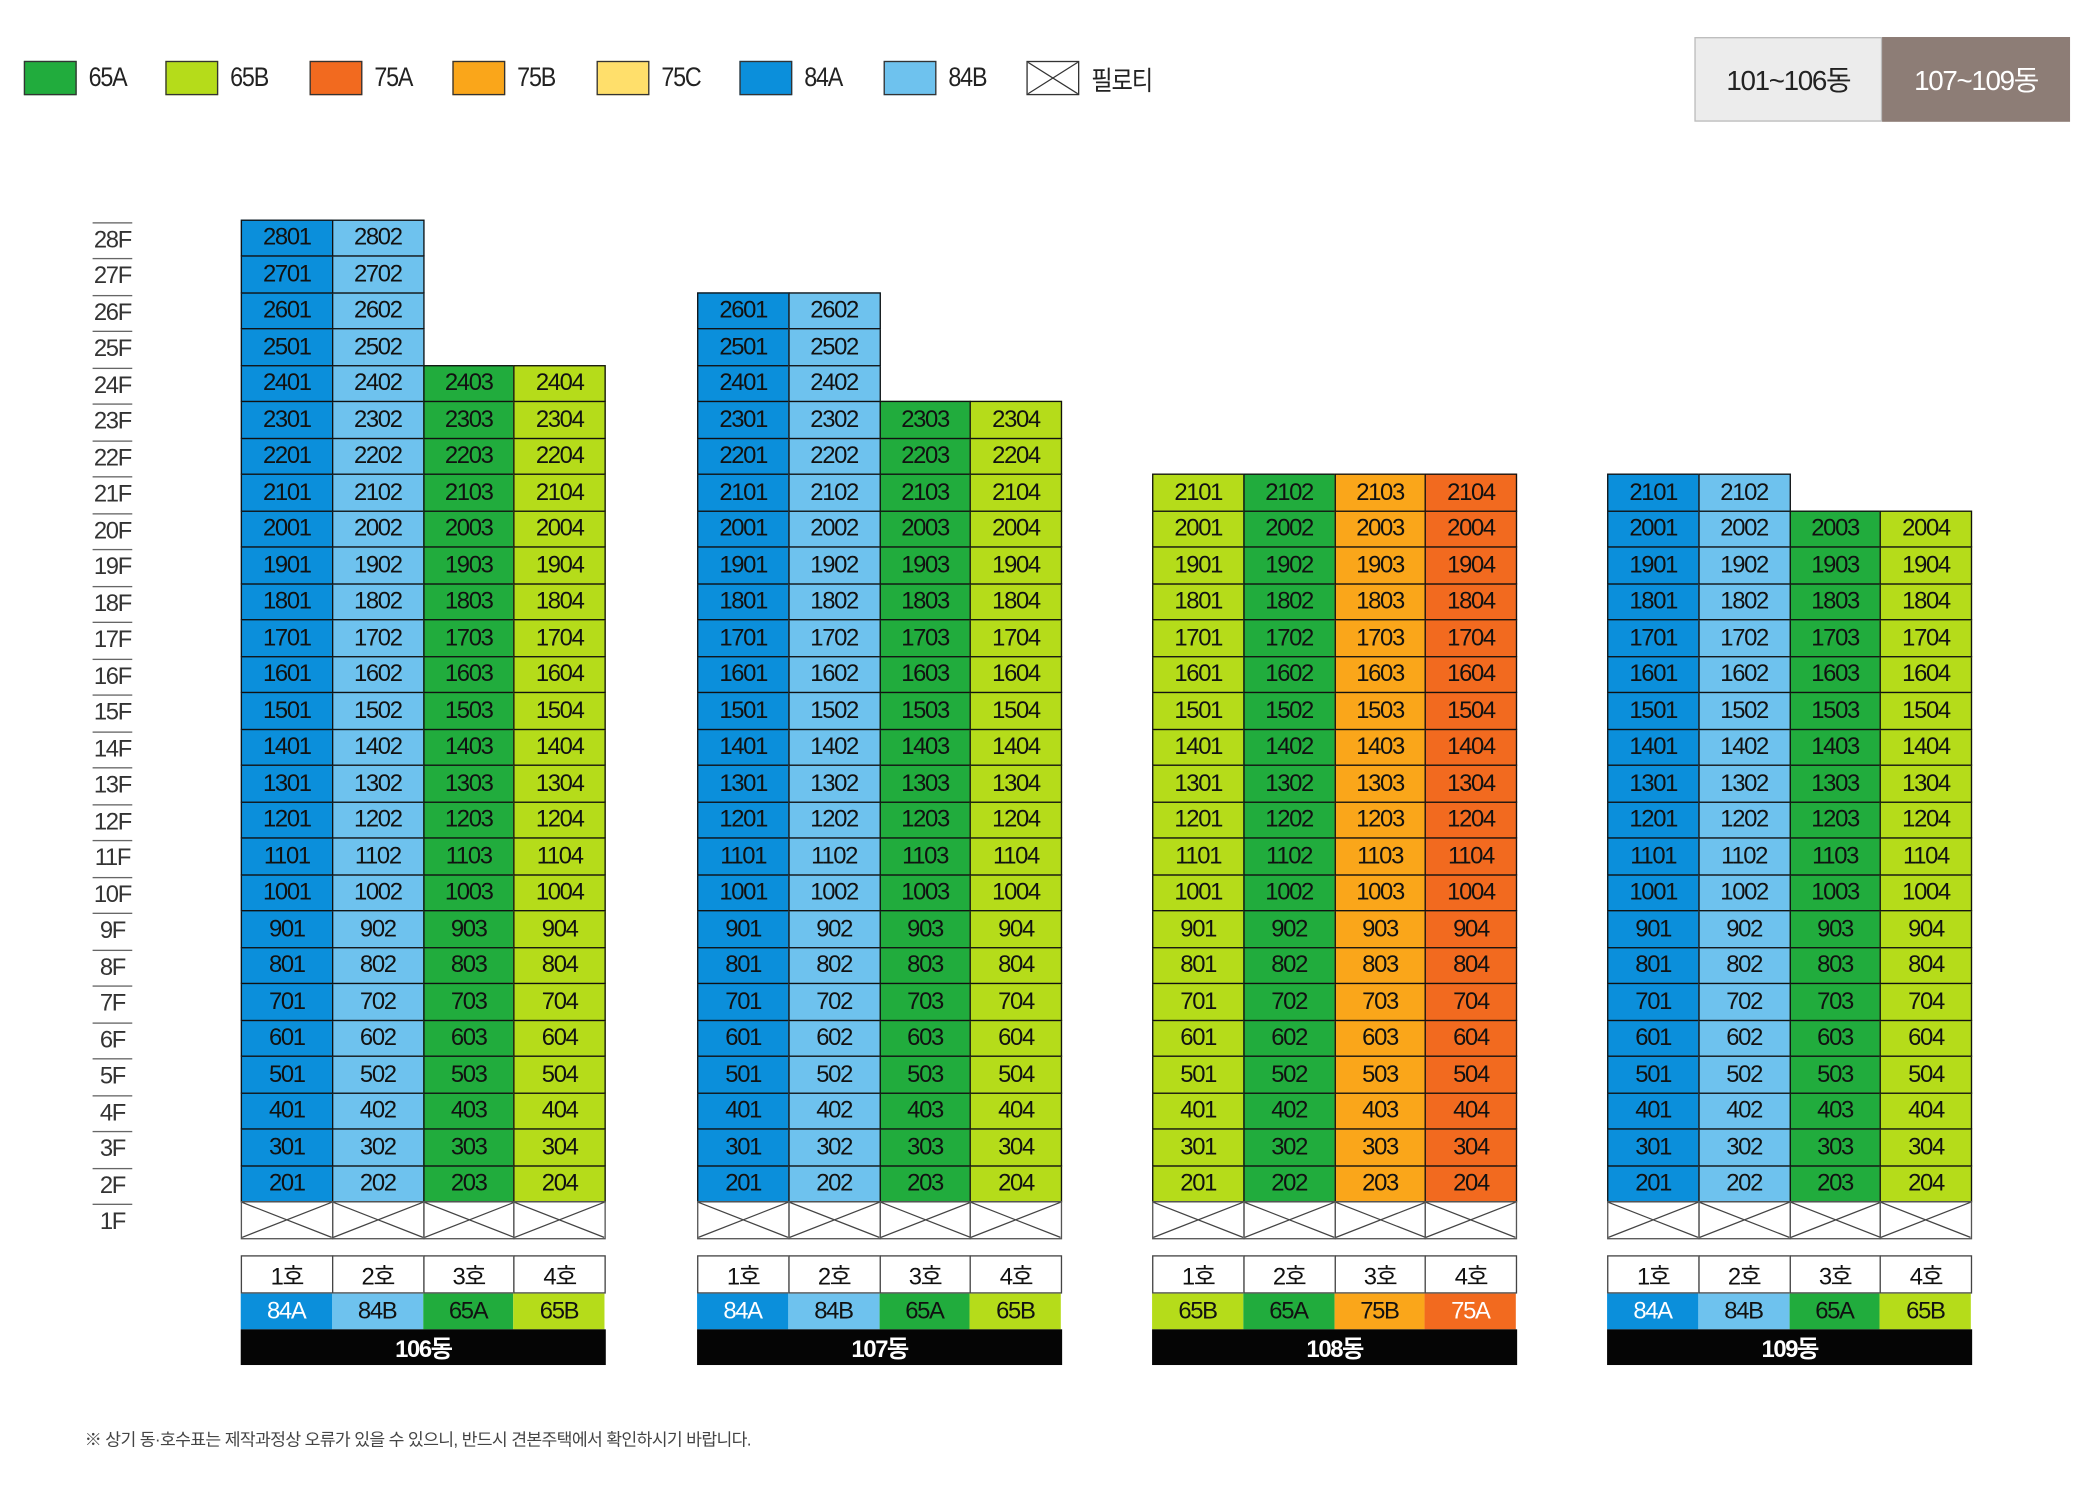 This screenshot has width=2074, height=1507. What do you see at coordinates (1926, 856) in the screenshot?
I see `unit-cell: 1104` at bounding box center [1926, 856].